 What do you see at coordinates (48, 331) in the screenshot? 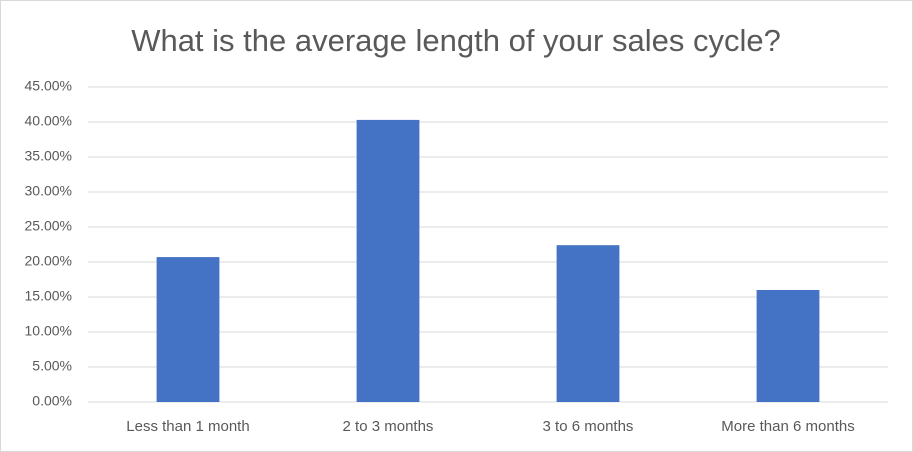
I see `y-tick-label: 10.00%` at bounding box center [48, 331].